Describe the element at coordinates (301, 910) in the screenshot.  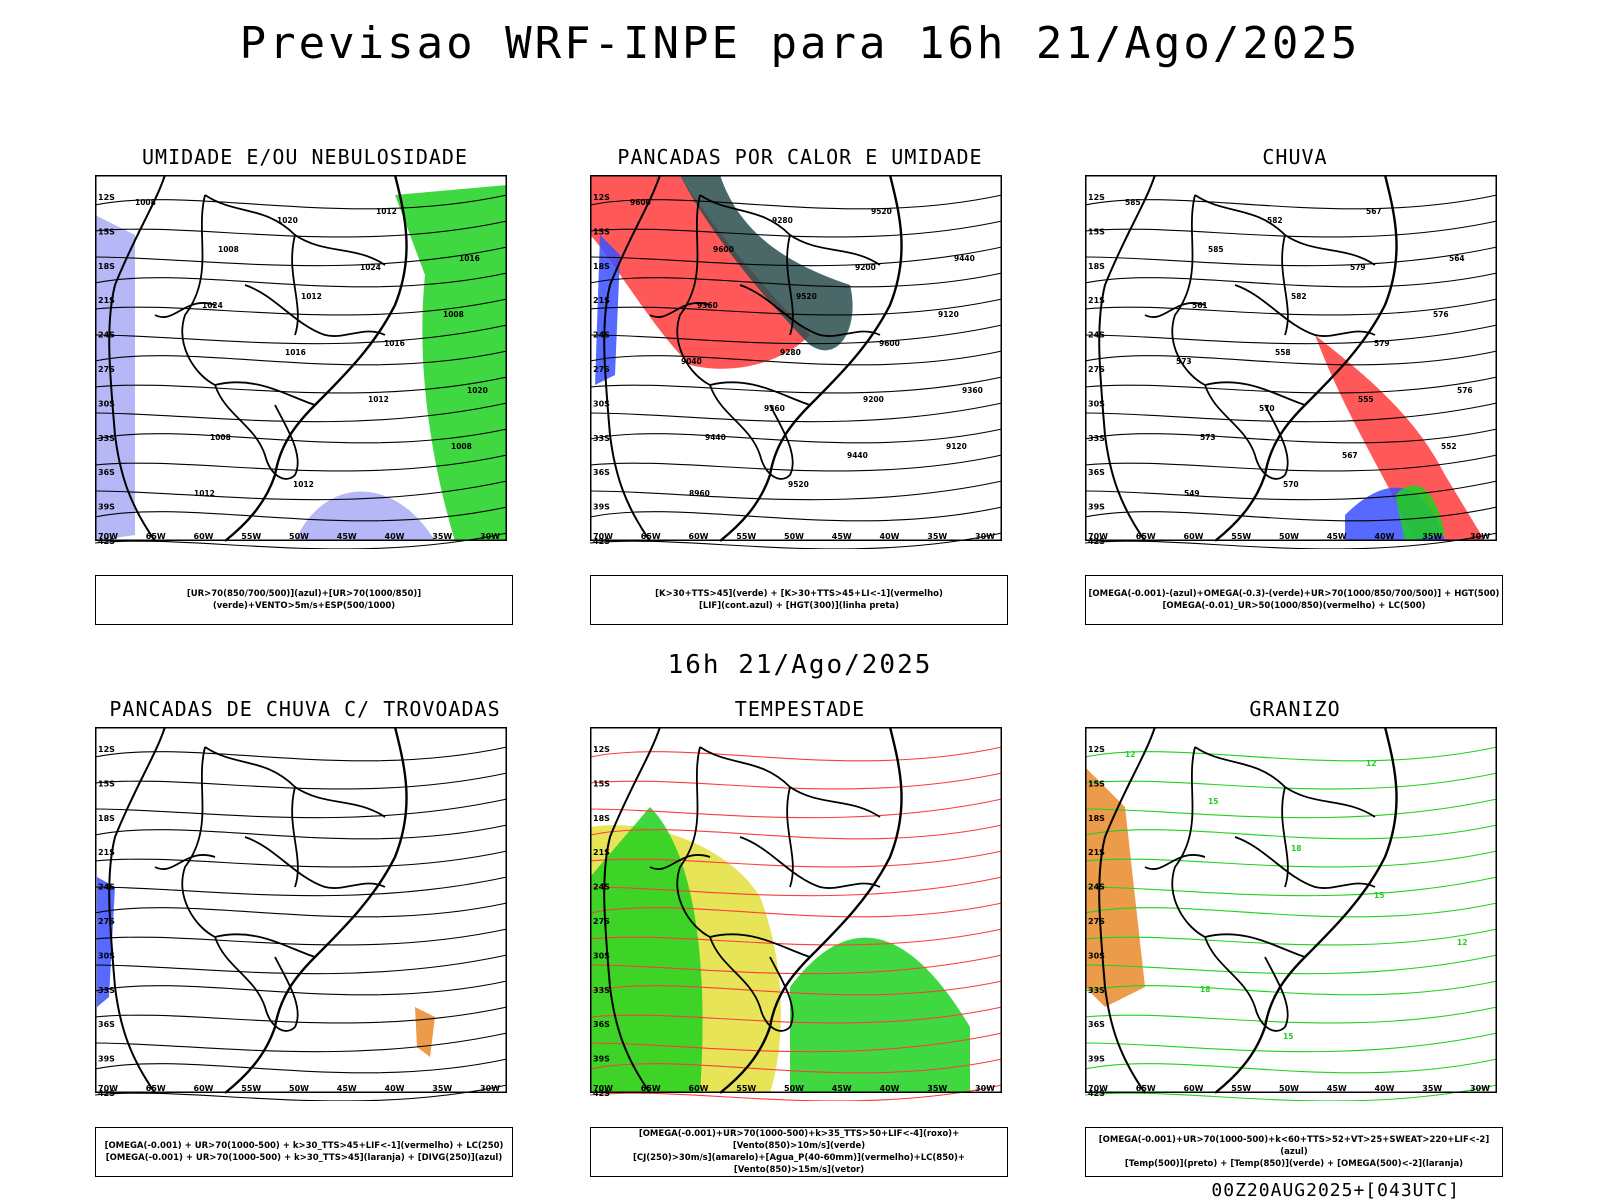
I see `map-border` at that location.